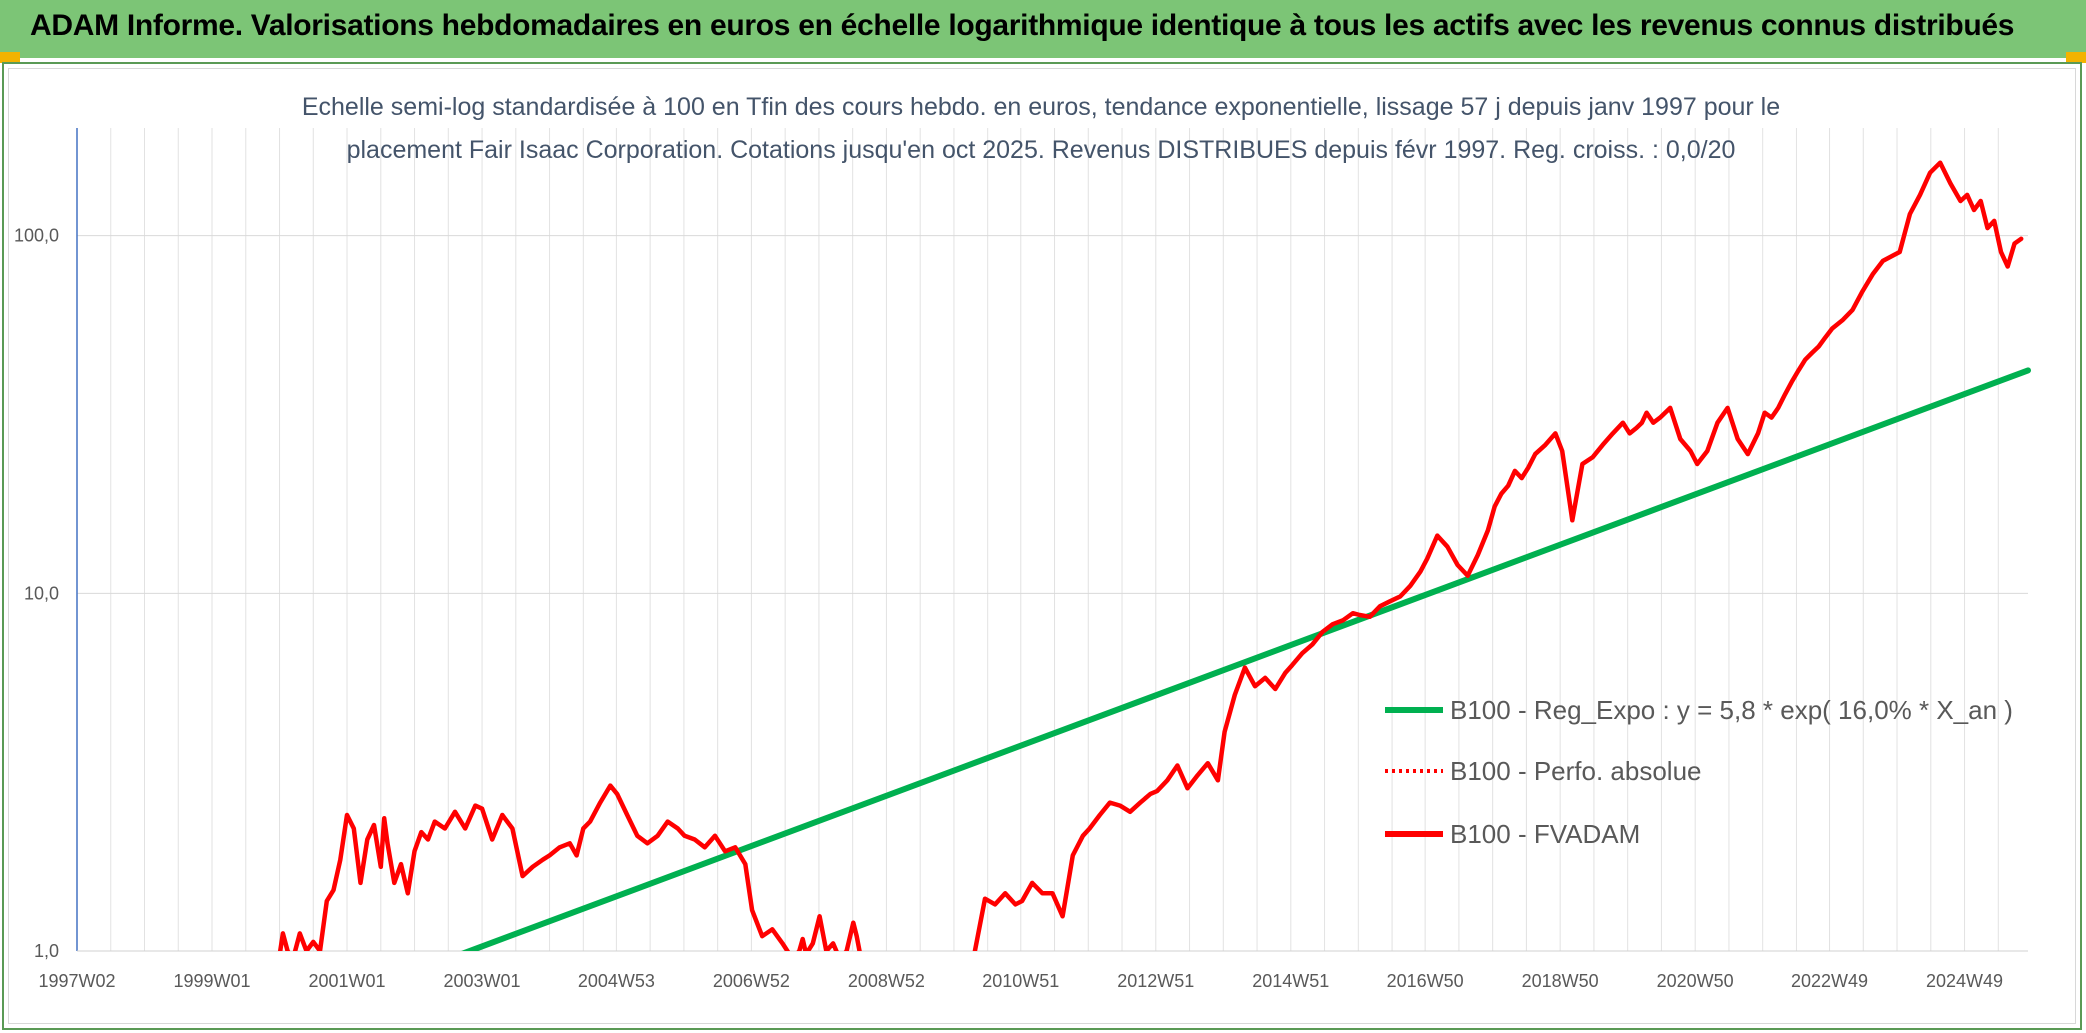 The image size is (2086, 1033). I want to click on y-tick-label: 100,0, so click(36, 236).